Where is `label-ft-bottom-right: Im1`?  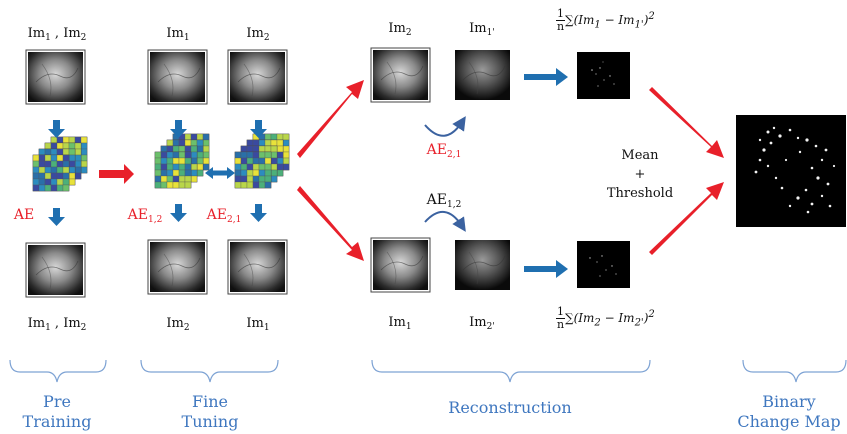 label-ft-bottom-right: Im1 is located at coordinates (258, 324).